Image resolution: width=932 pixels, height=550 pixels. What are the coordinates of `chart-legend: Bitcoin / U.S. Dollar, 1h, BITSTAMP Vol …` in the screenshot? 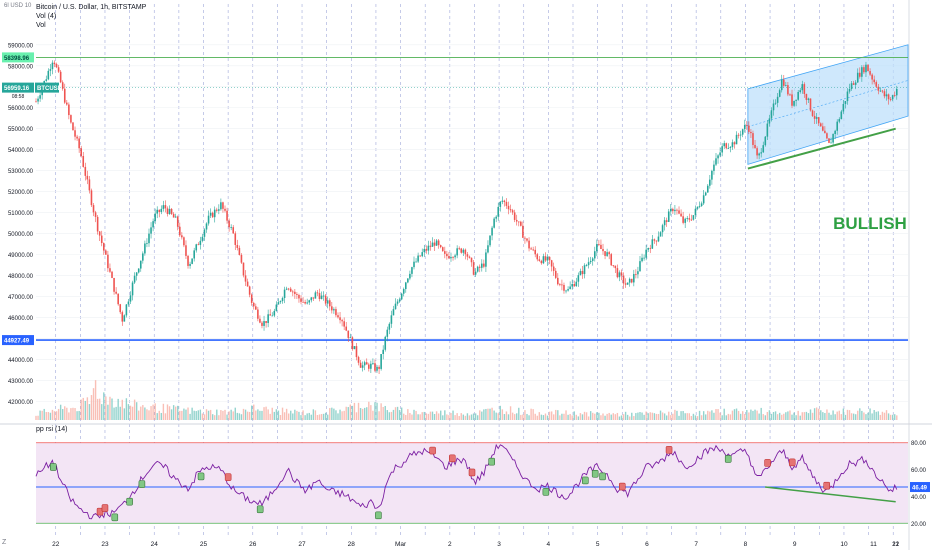 It's located at (91, 16).